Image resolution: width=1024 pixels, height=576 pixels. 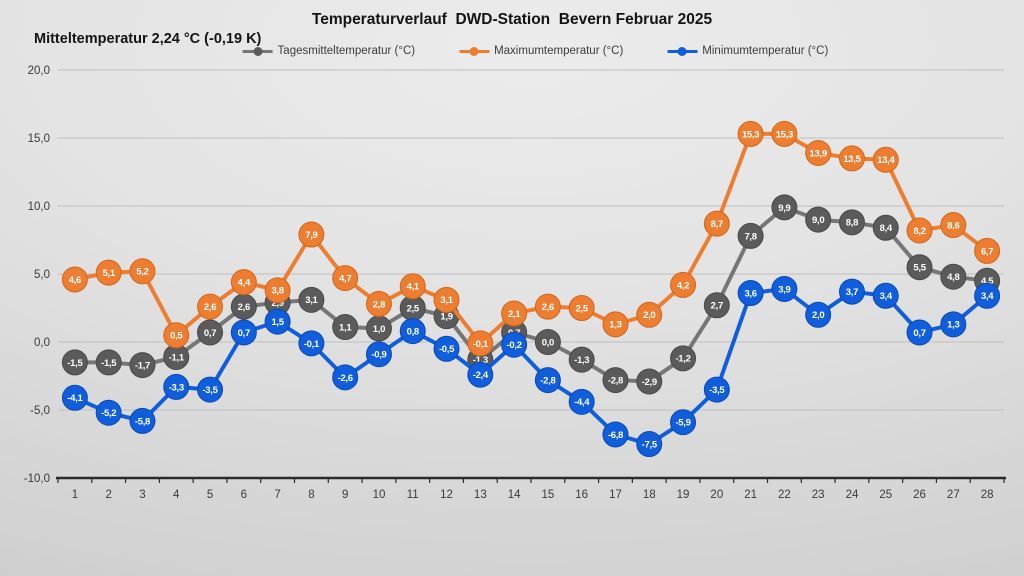 I want to click on x-axis-tick-label: 10, so click(x=379, y=495).